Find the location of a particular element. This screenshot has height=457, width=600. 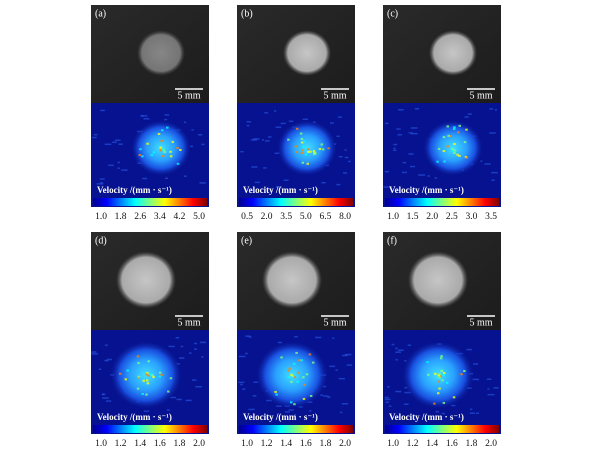

flow-blob is located at coordinates (307, 148).